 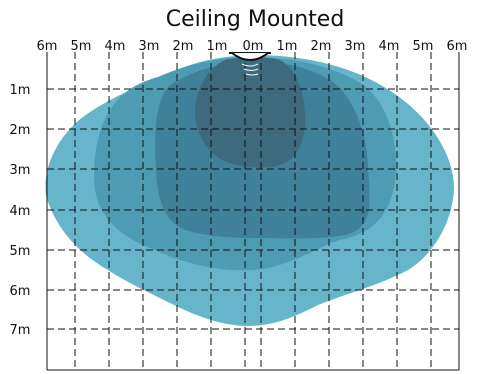 I want to click on y-tick-label: 7m, so click(x=20, y=330).